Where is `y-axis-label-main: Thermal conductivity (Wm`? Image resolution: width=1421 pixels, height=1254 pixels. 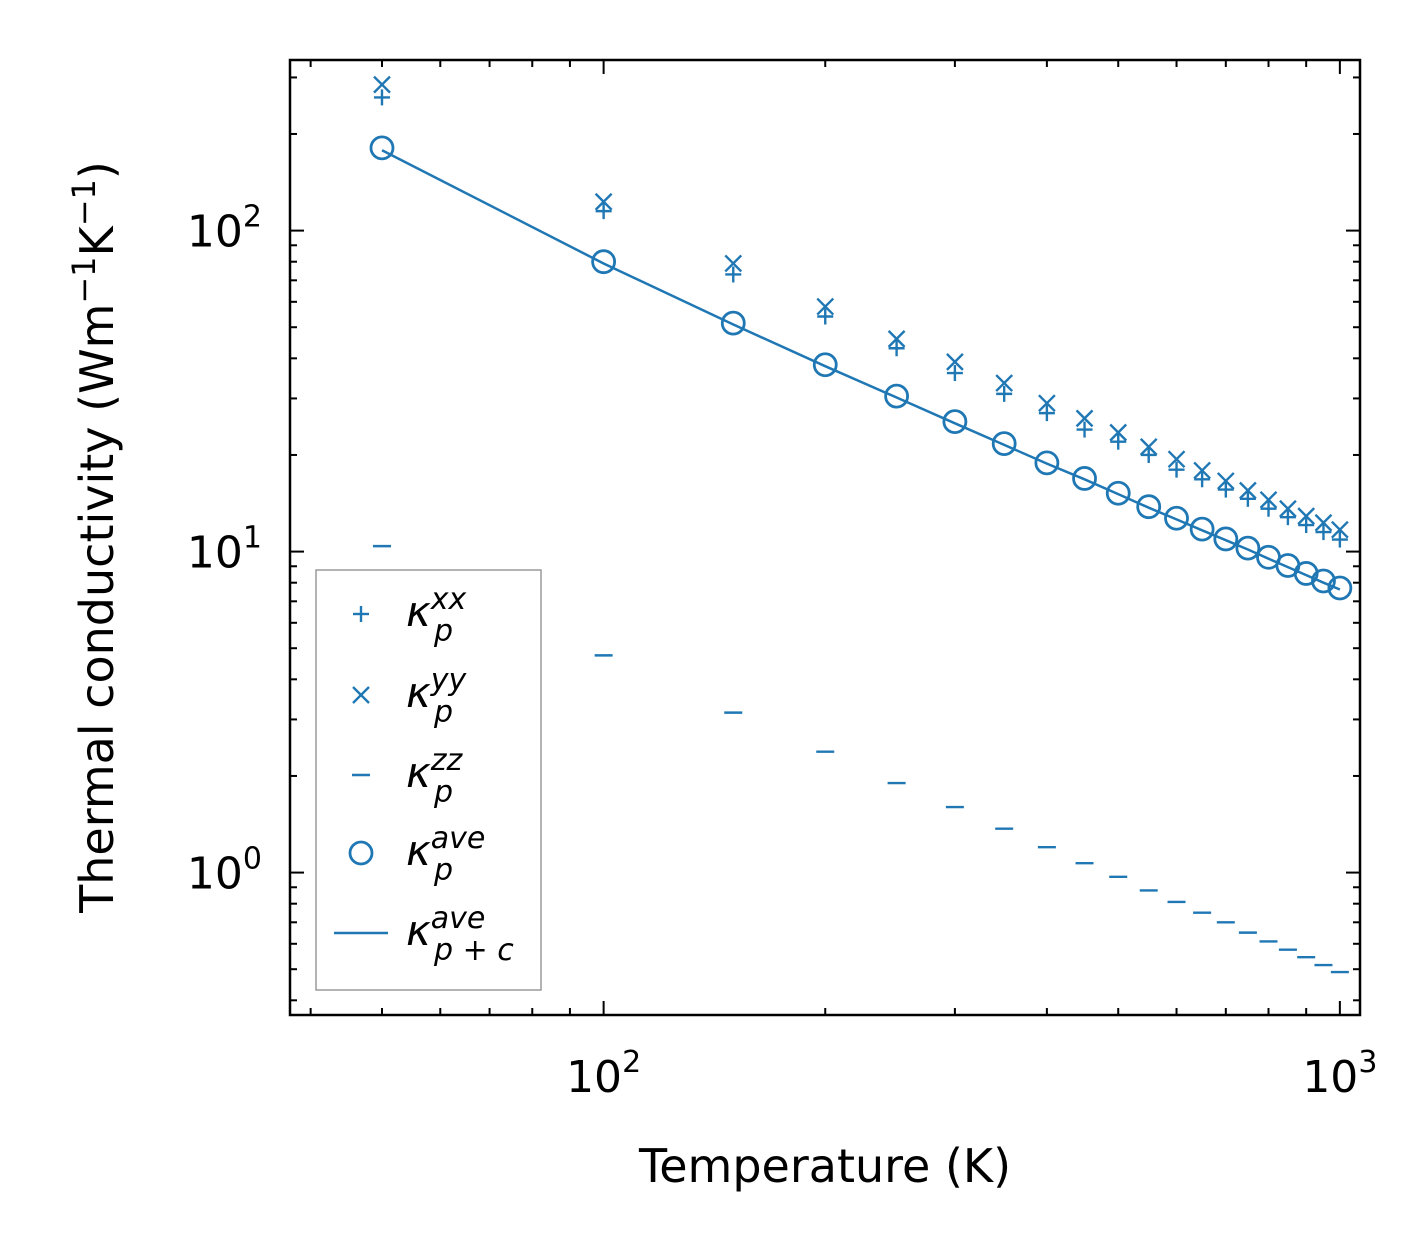
y-axis-label-main: Thermal conductivity (Wm is located at coordinates (97, 609).